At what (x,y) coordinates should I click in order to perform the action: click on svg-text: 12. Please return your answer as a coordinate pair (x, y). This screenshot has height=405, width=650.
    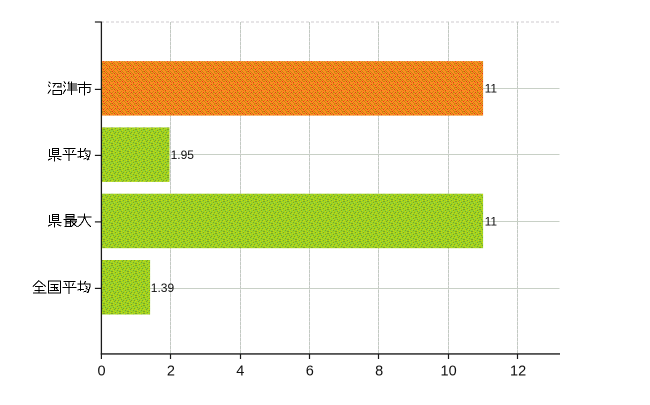
    Looking at the image, I should click on (518, 371).